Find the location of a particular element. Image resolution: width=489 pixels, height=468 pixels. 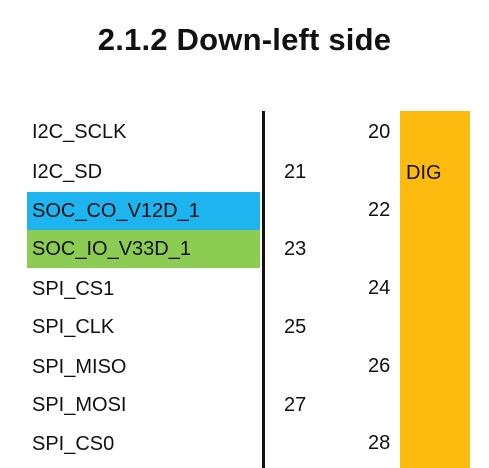

signal-label-i2c-sclk: I2C_SCLK is located at coordinates (79, 132).